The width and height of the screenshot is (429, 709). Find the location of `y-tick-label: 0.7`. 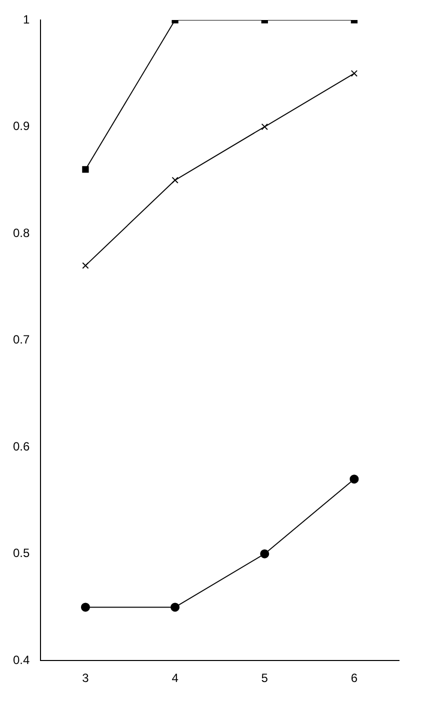

y-tick-label: 0.7 is located at coordinates (21, 339).